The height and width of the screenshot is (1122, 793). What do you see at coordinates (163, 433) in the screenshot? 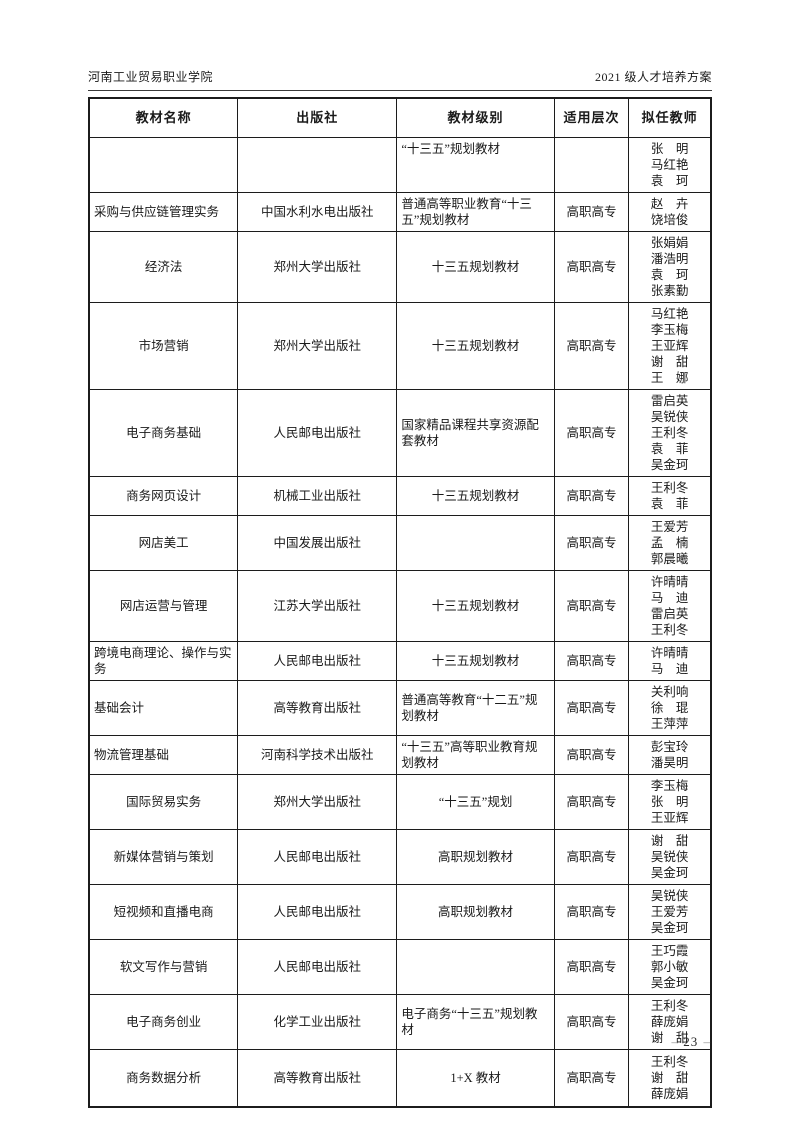
I see `textbook-name-cell: 电子商务基础` at bounding box center [163, 433].